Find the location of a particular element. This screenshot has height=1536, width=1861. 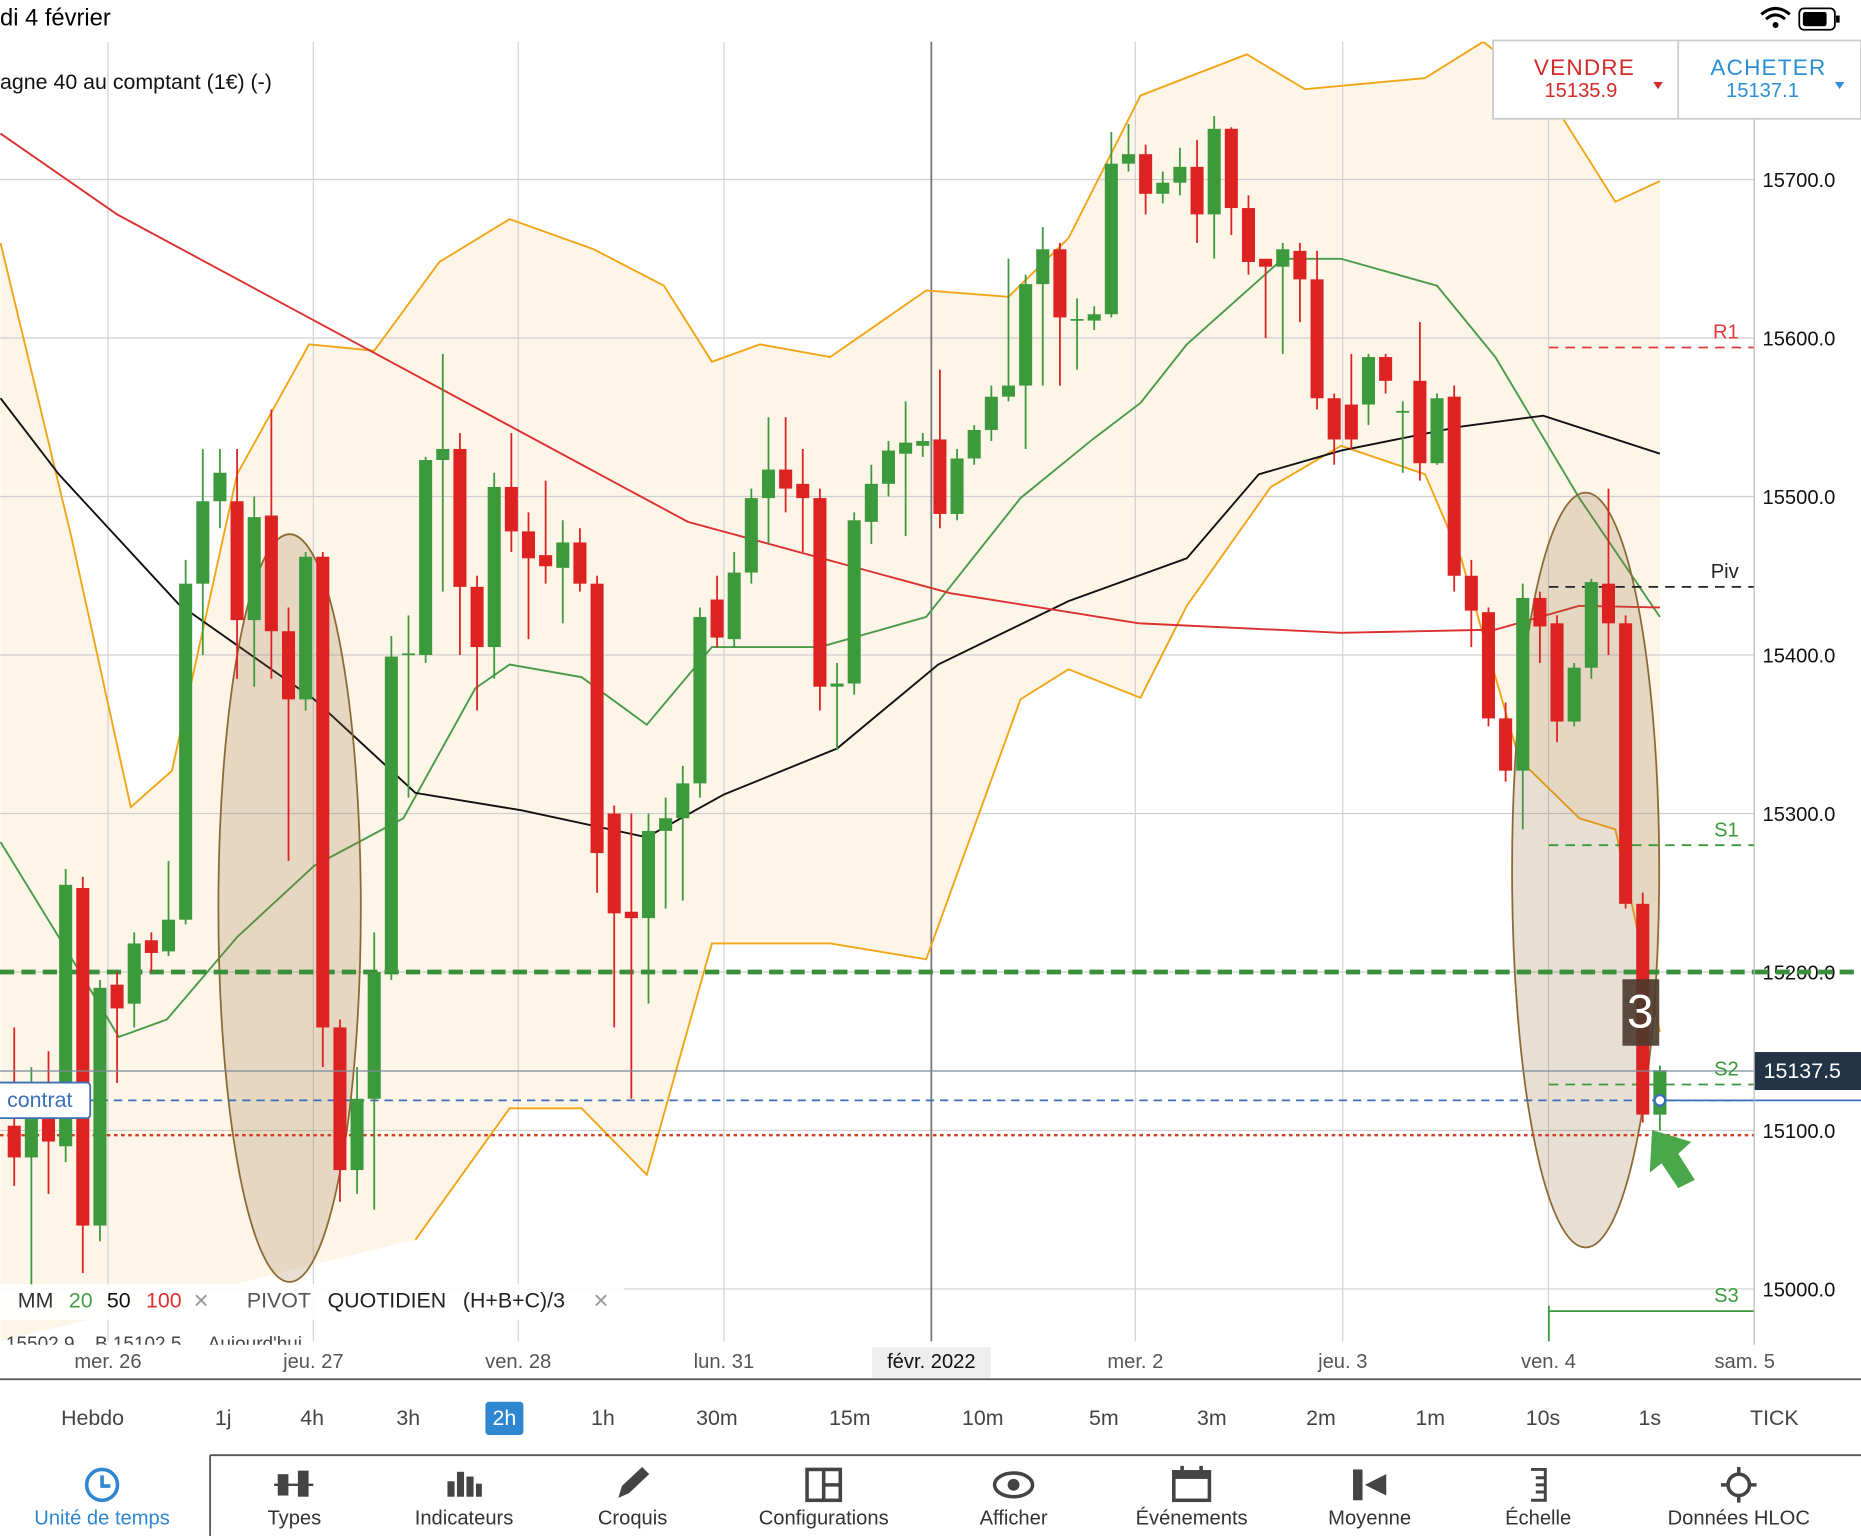

timeframe: 4h is located at coordinates (312, 1418).